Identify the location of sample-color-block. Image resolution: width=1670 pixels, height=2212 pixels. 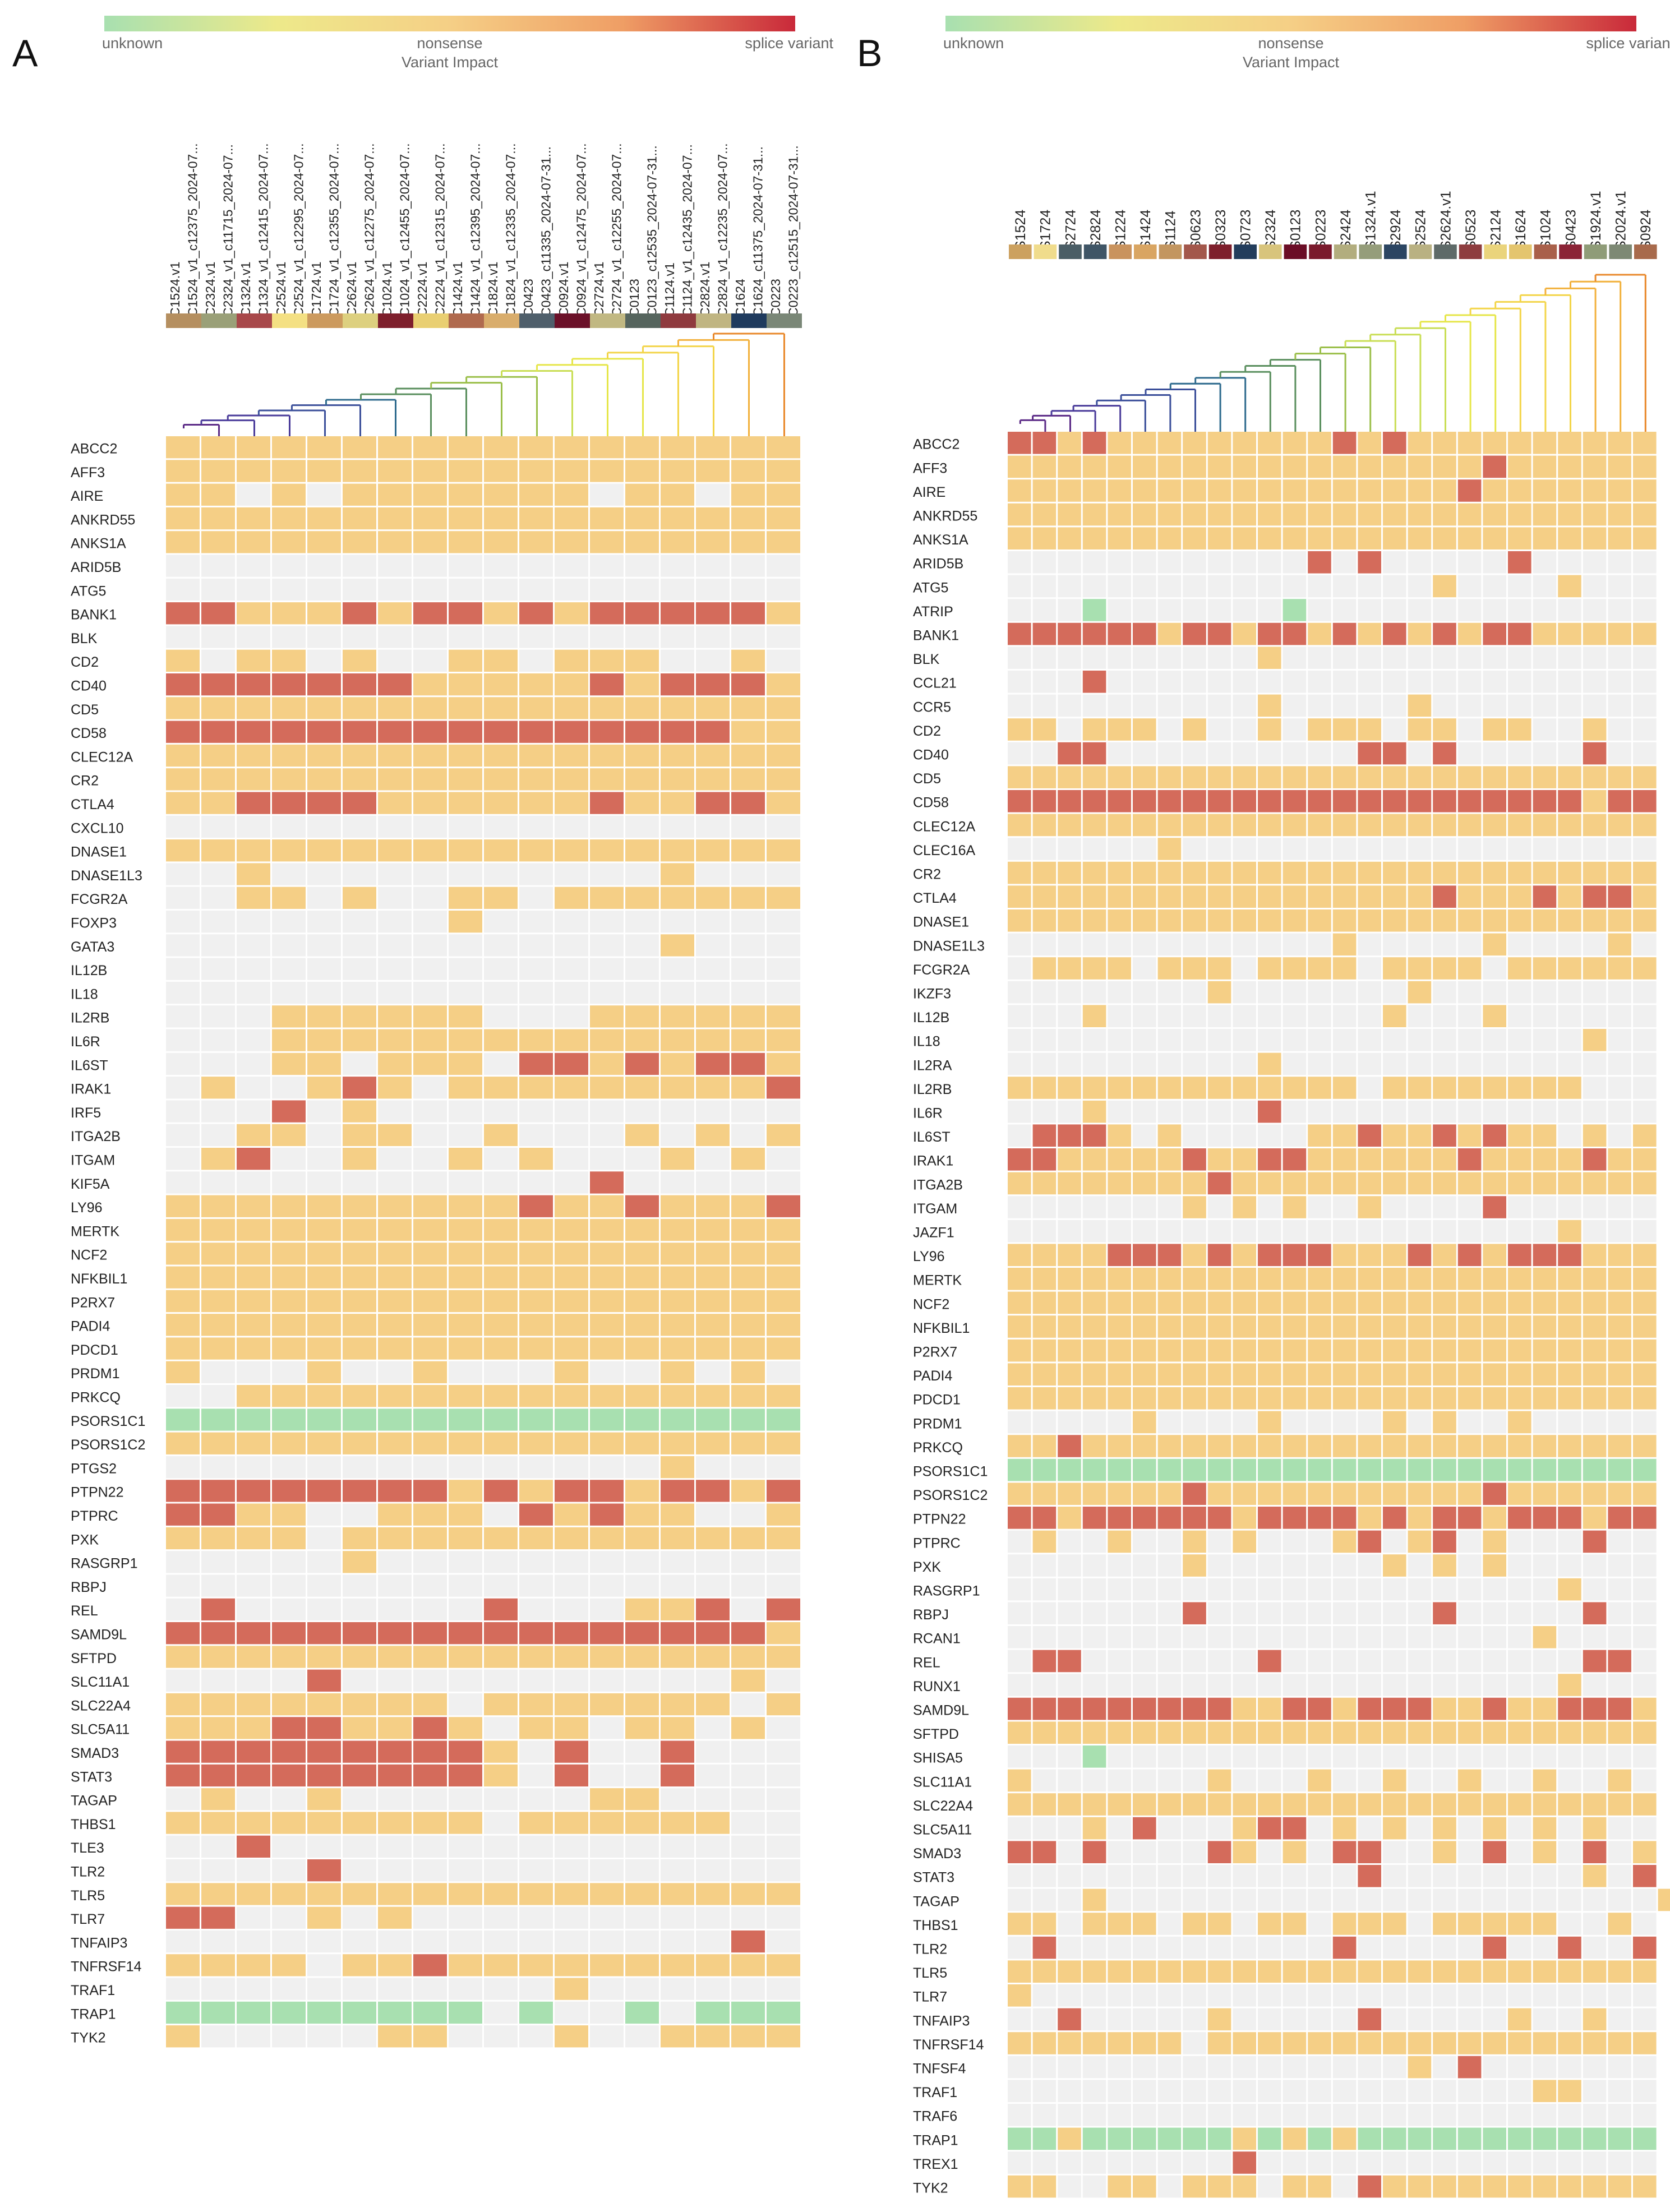
(254, 321).